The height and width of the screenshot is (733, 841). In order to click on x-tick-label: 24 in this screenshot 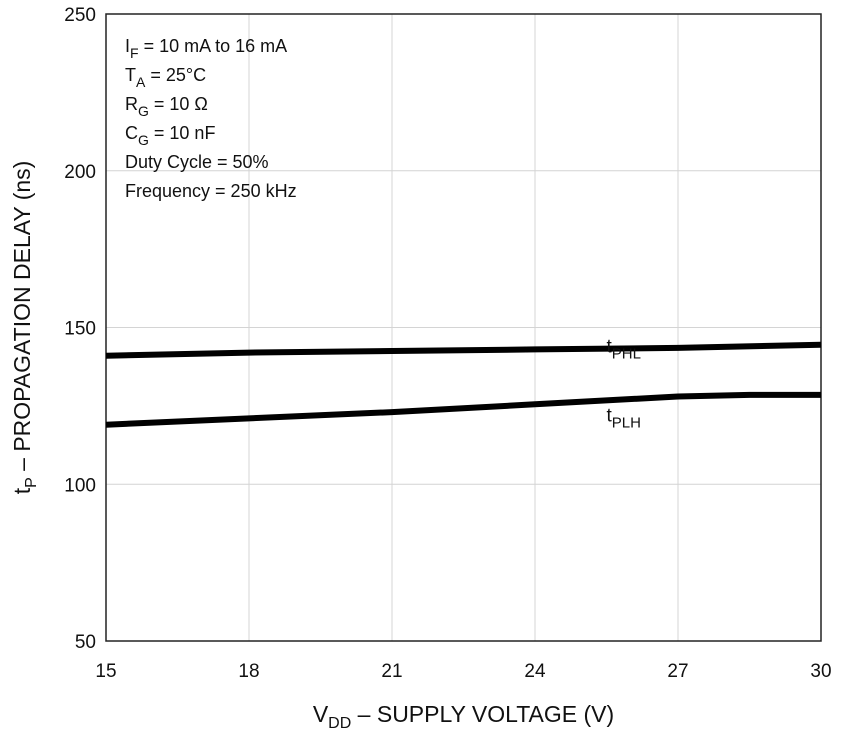, I will do `click(535, 671)`.